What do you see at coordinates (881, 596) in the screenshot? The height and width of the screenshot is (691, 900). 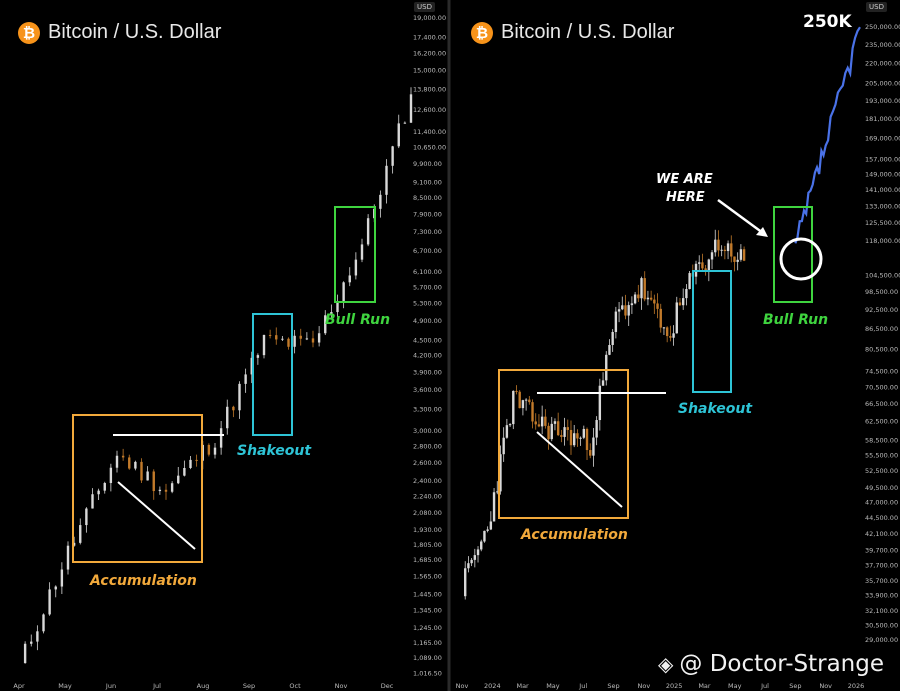 I see `y-tick-label: 33,900.00` at bounding box center [881, 596].